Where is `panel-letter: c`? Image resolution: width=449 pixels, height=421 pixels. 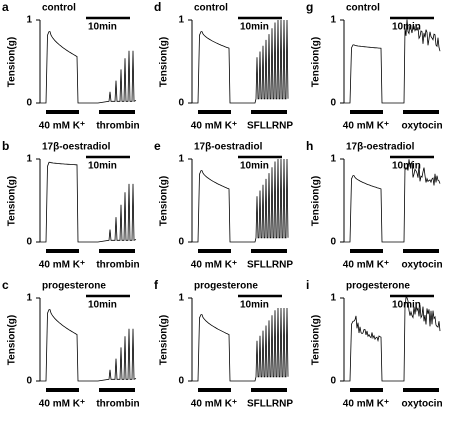 panel-letter: c is located at coordinates (5, 285).